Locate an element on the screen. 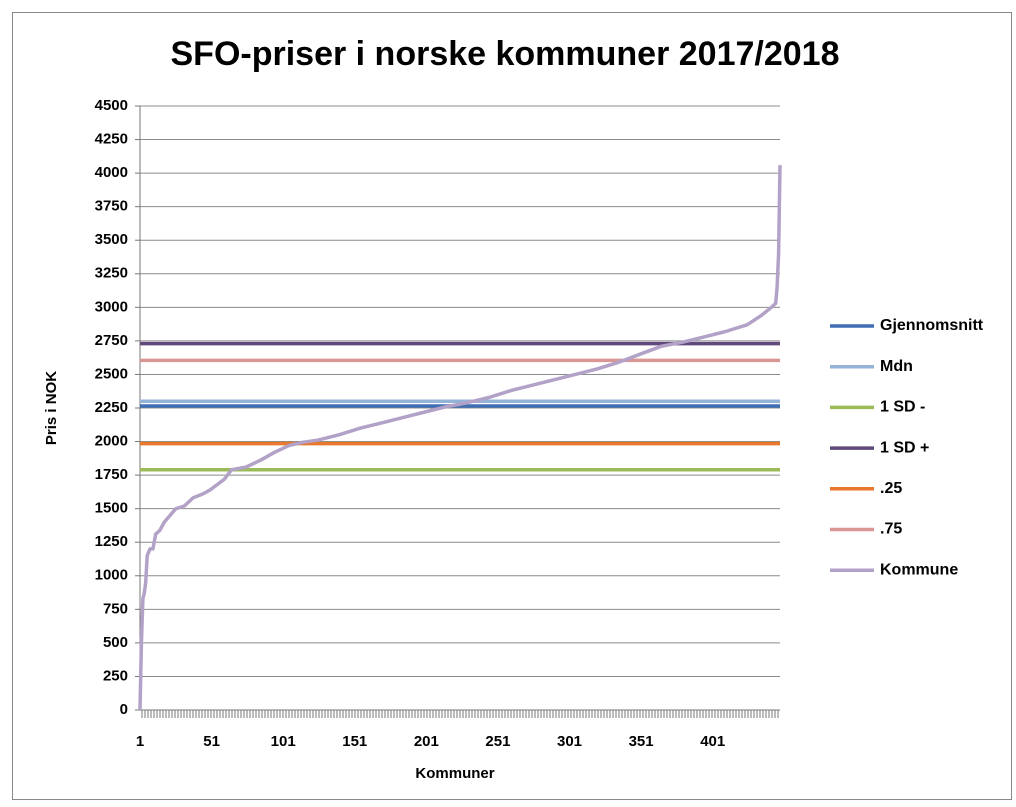  y-tick-label: 3750 is located at coordinates (111, 206).